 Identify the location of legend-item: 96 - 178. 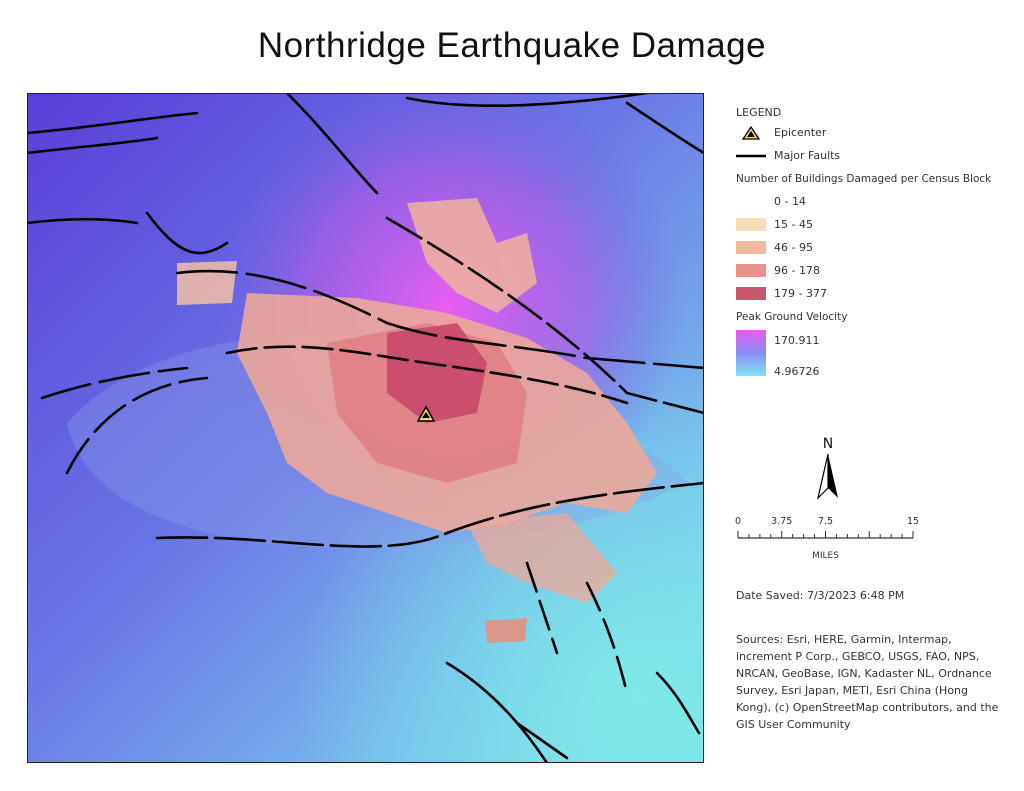
(871, 270).